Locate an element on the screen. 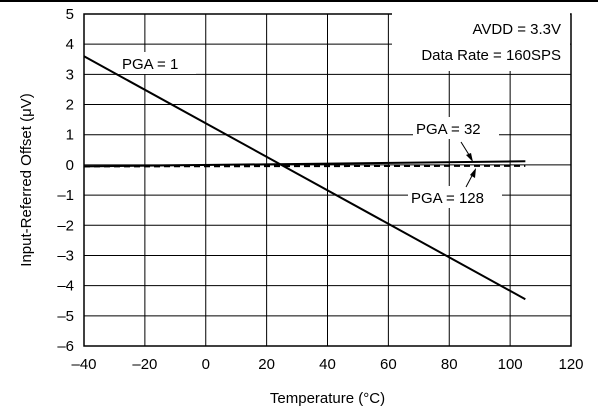  y-tick-label: –6 is located at coordinates (65, 346).